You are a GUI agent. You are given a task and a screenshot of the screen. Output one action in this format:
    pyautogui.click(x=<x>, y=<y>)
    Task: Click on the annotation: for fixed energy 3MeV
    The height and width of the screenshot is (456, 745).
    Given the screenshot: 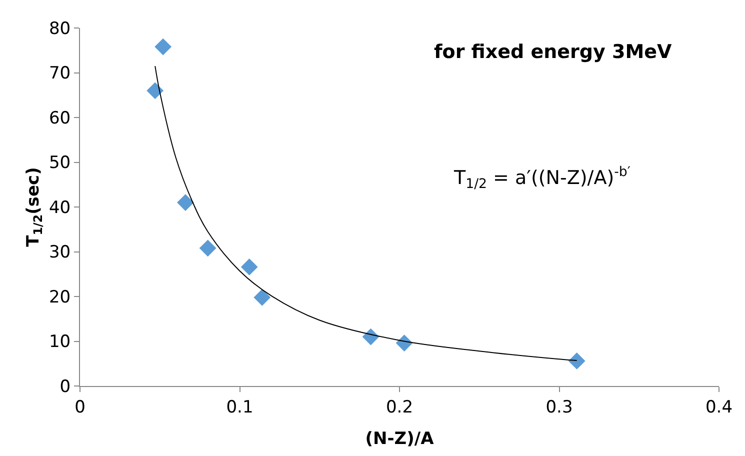 What is the action you would take?
    pyautogui.click(x=553, y=52)
    